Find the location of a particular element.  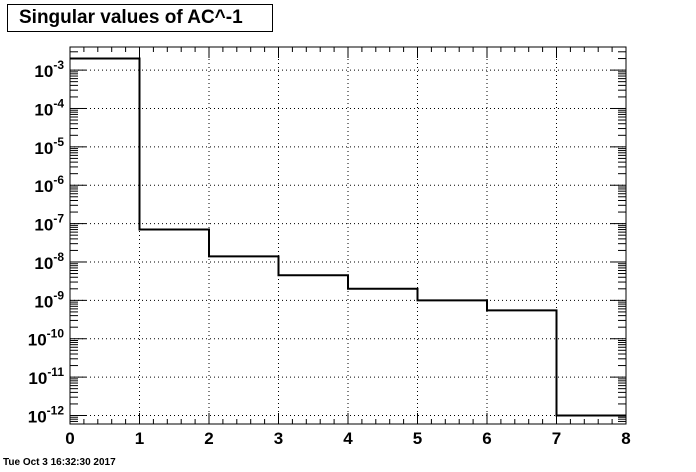

y-tick-label-exponent: -4 is located at coordinates (58, 103).